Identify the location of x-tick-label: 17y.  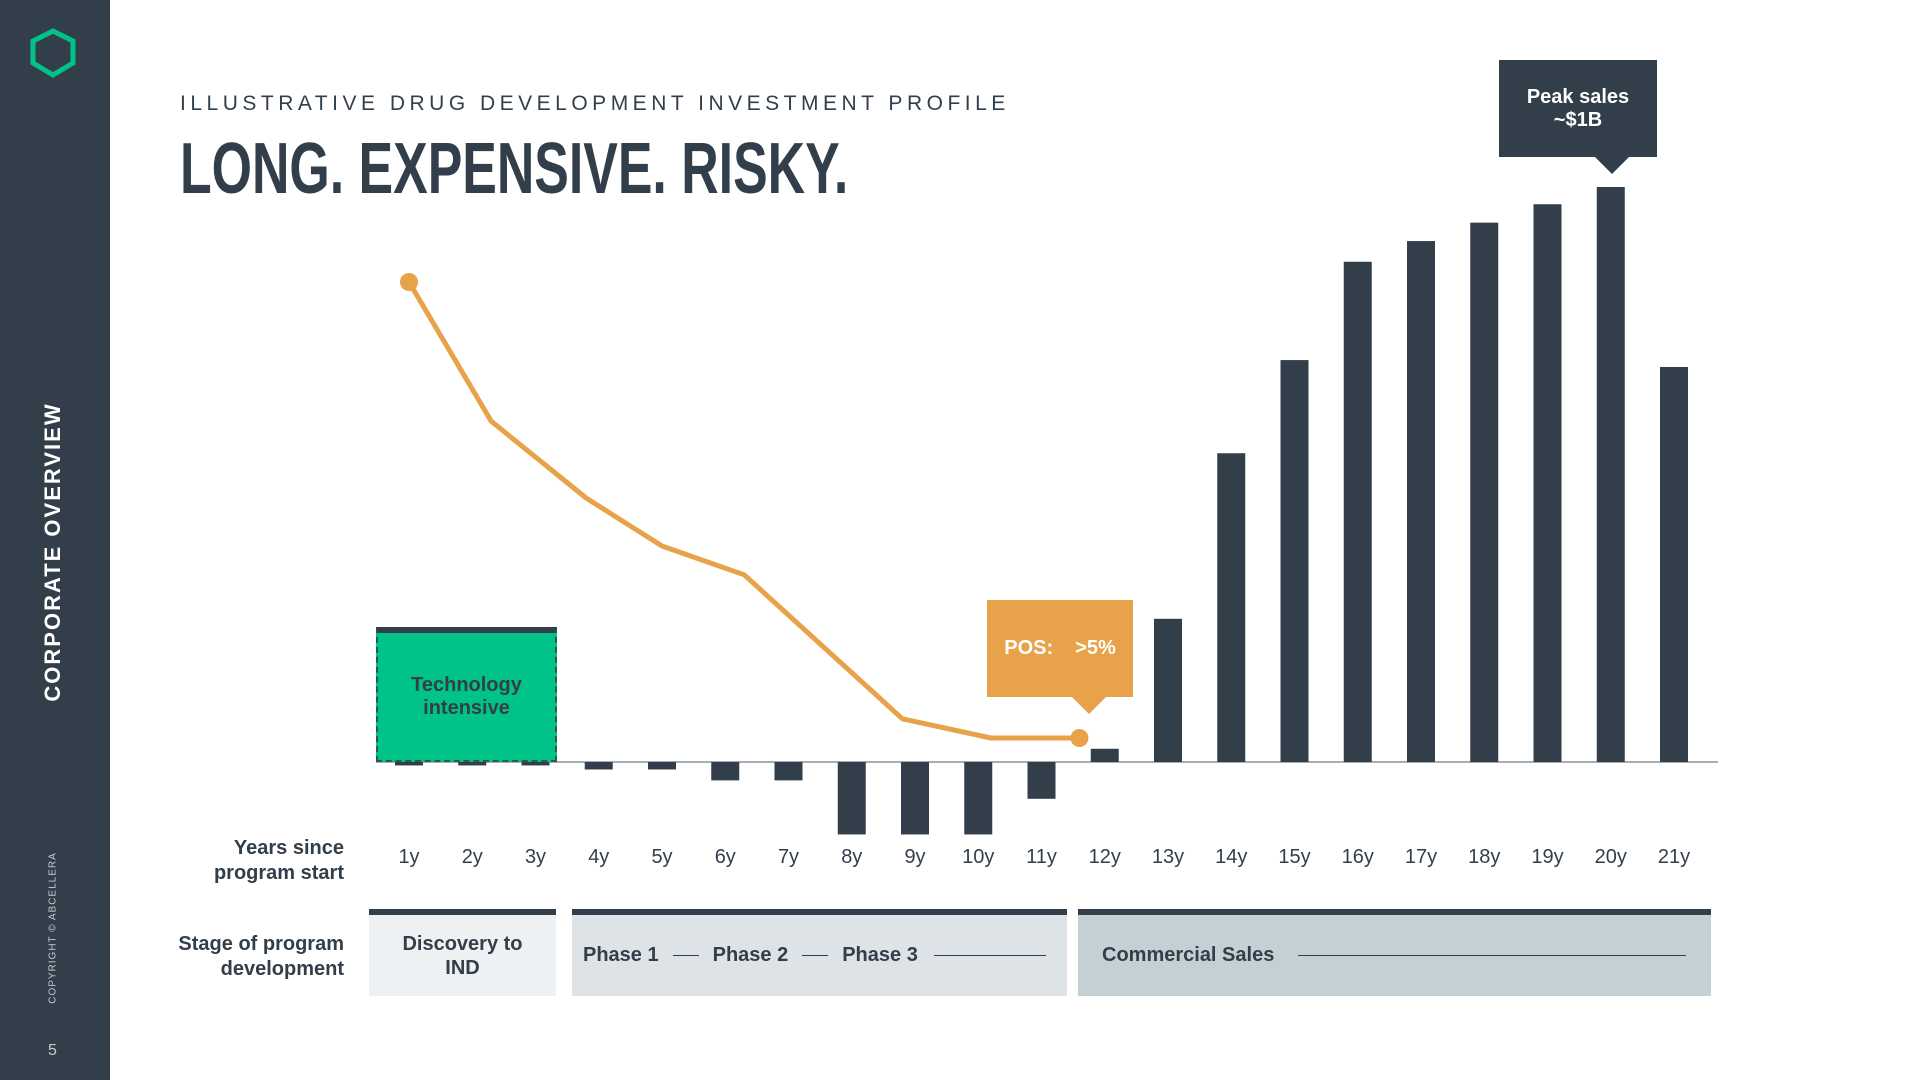
(1421, 857).